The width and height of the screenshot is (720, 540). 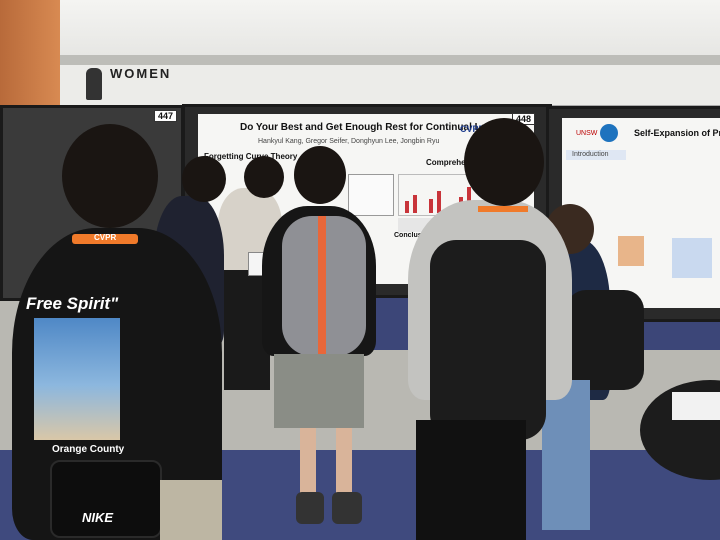 I want to click on nike-crossbody-bag: NIKE, so click(x=106, y=499).